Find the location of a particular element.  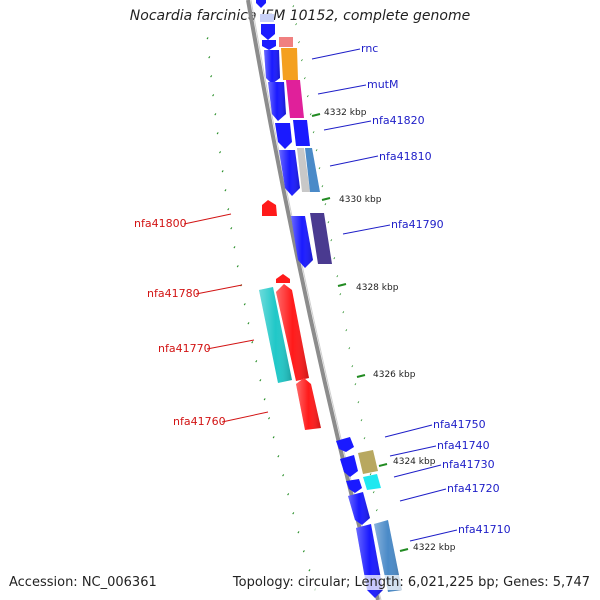

gene-nfa41730 is located at coordinates (363, 483).